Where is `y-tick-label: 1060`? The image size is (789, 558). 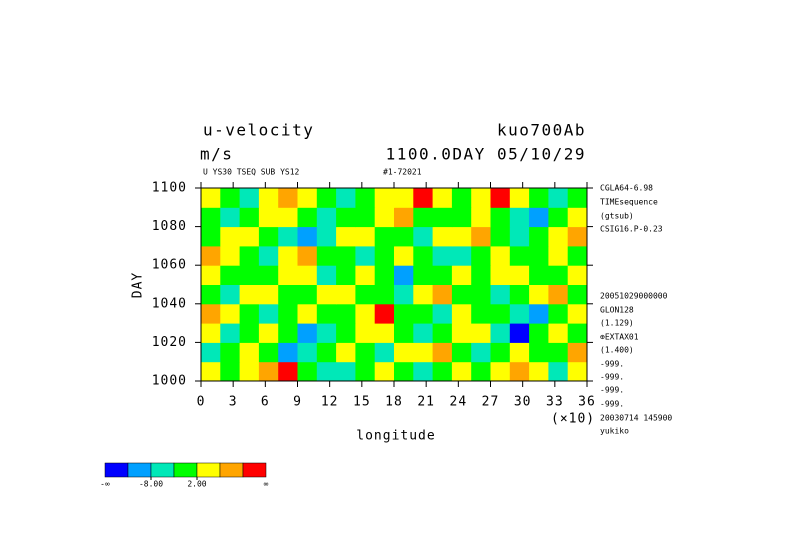
y-tick-label: 1060 is located at coordinates (169, 265).